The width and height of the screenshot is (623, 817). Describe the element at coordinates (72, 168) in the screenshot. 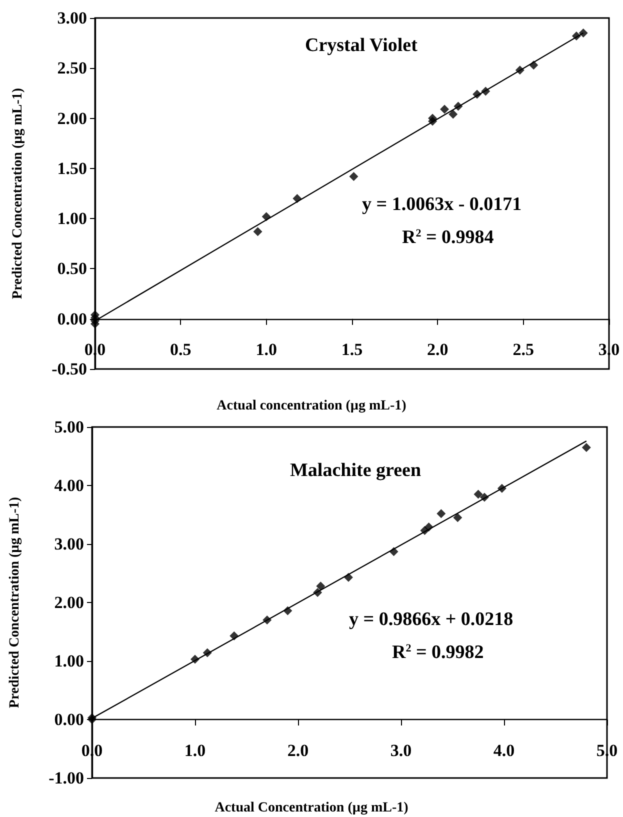

I see `y-tick-label: 1.50` at that location.